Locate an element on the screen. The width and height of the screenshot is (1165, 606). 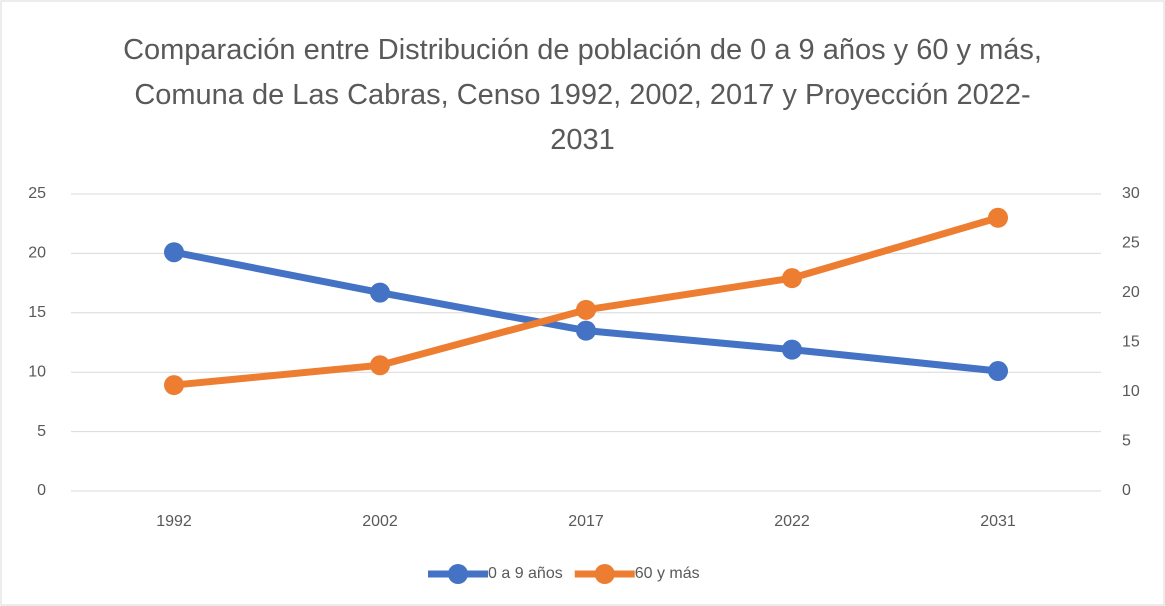
y-tick-label: 0 is located at coordinates (41, 490).